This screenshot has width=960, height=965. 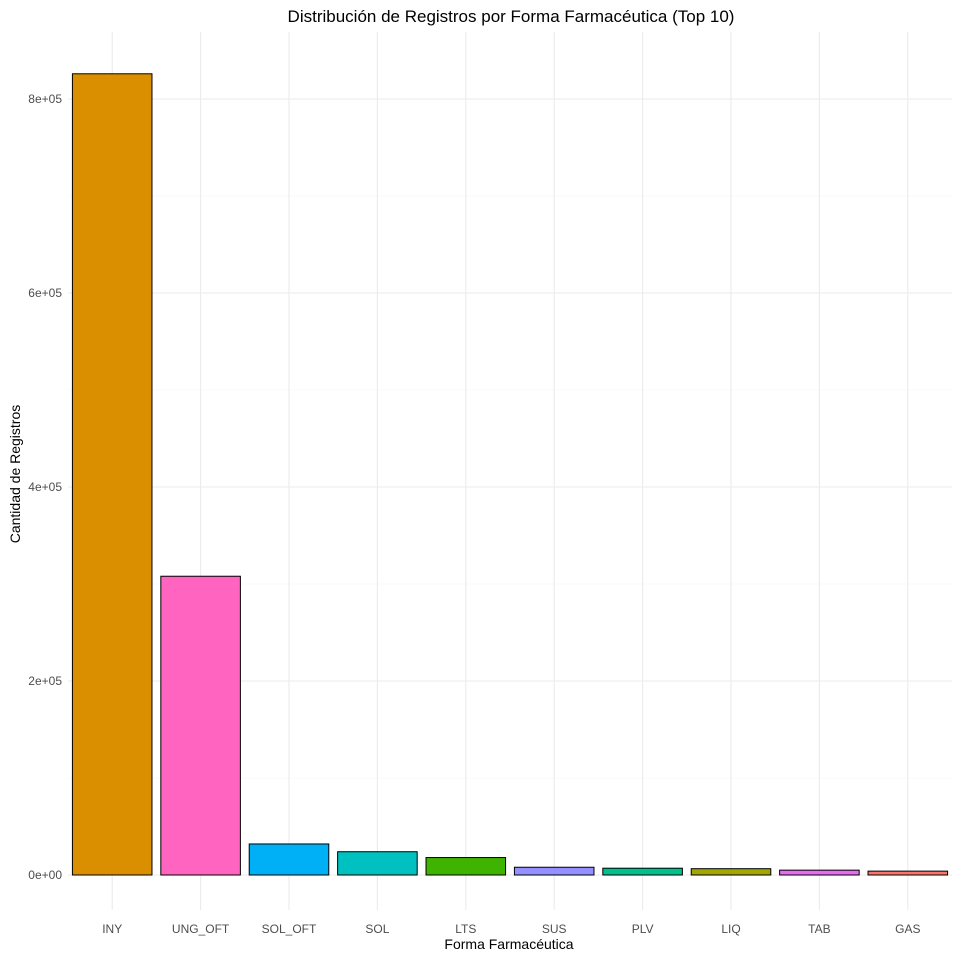 I want to click on bar-iny, so click(x=112, y=474).